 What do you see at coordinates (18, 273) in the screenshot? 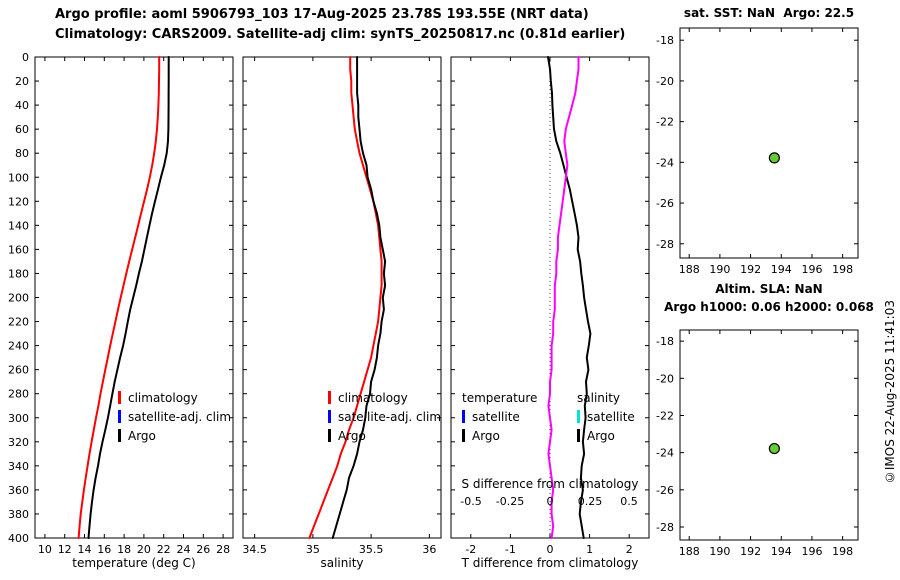
I see `y-tick-label: 180` at bounding box center [18, 273].